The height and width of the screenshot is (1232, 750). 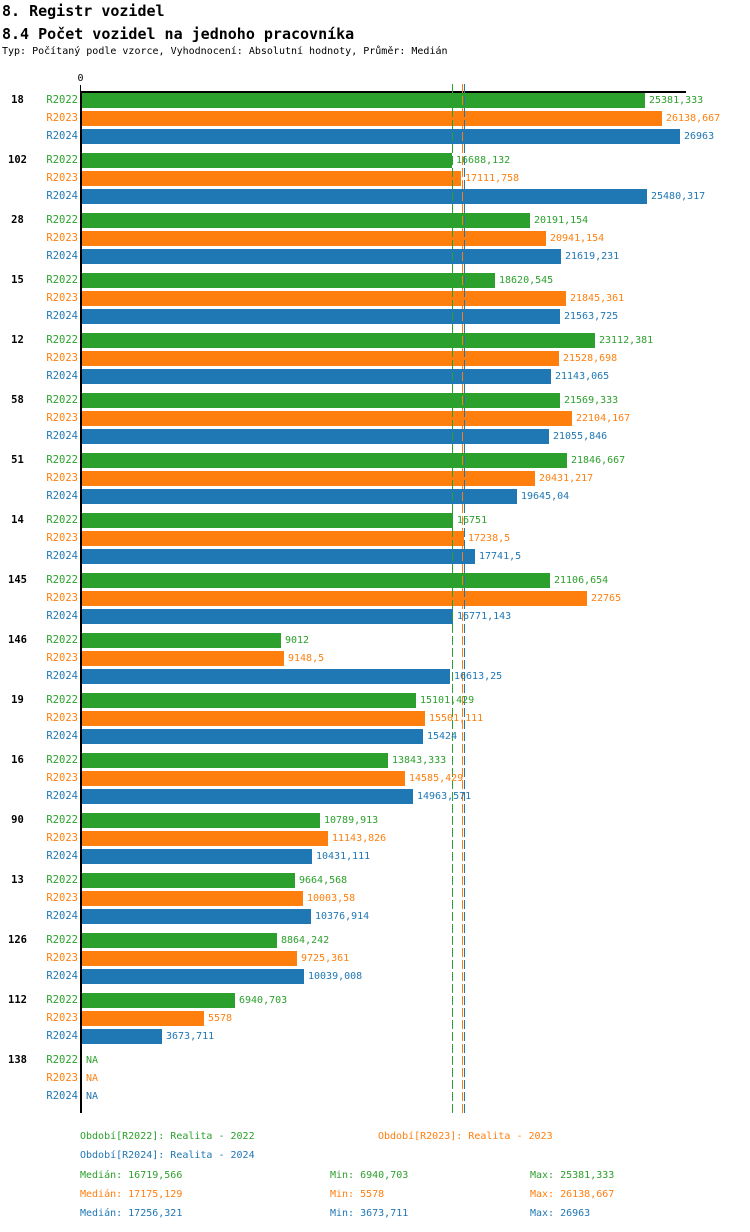 What do you see at coordinates (92, 1060) in the screenshot?
I see `bar-value-label: NA` at bounding box center [92, 1060].